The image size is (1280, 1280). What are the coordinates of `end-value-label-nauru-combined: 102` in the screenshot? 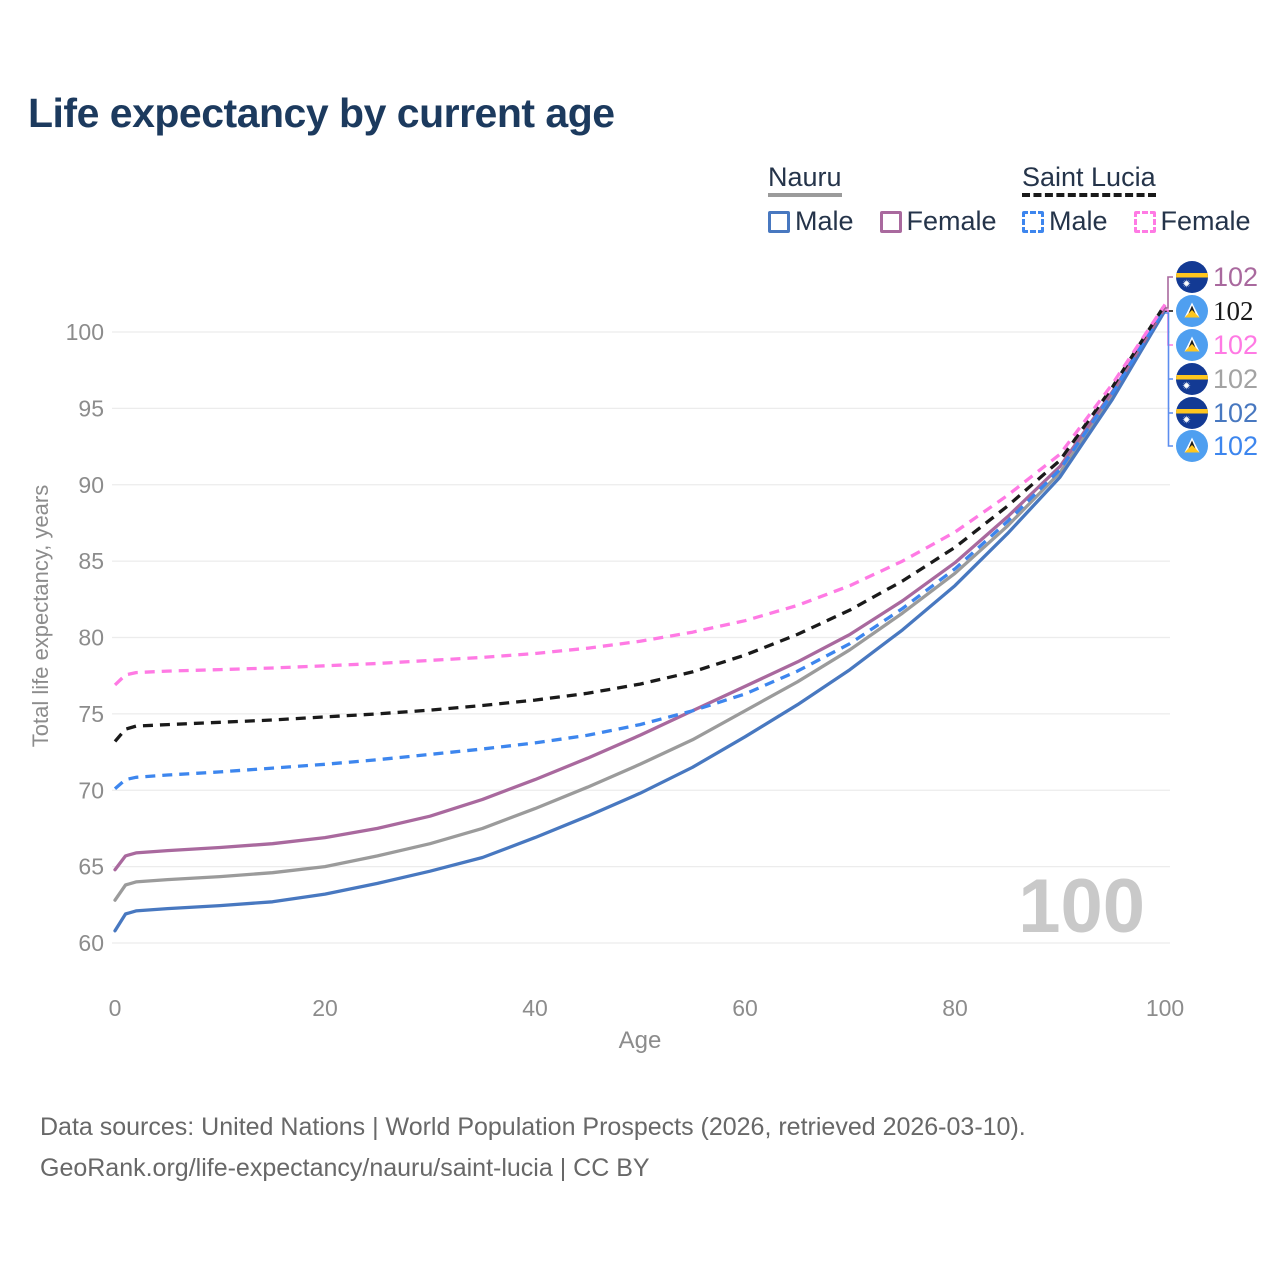 It's located at (1235, 379).